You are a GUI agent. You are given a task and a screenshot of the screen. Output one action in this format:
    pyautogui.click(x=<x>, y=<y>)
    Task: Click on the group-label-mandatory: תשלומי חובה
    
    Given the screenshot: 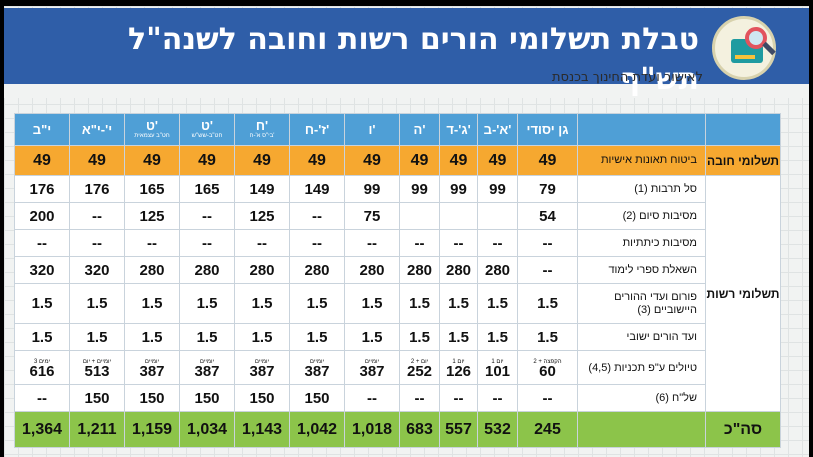 What is the action you would take?
    pyautogui.click(x=743, y=160)
    